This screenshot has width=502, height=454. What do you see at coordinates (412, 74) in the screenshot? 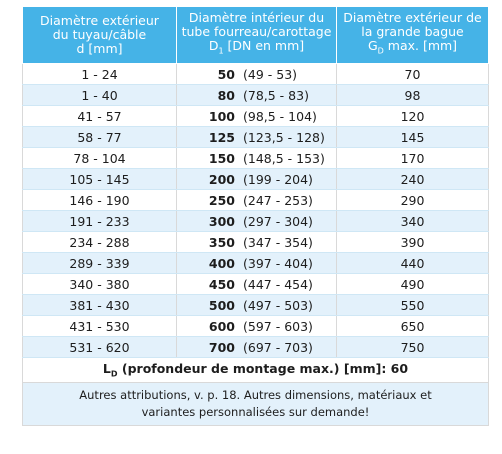
I see `cell-ring-diameter: 70` at bounding box center [412, 74].